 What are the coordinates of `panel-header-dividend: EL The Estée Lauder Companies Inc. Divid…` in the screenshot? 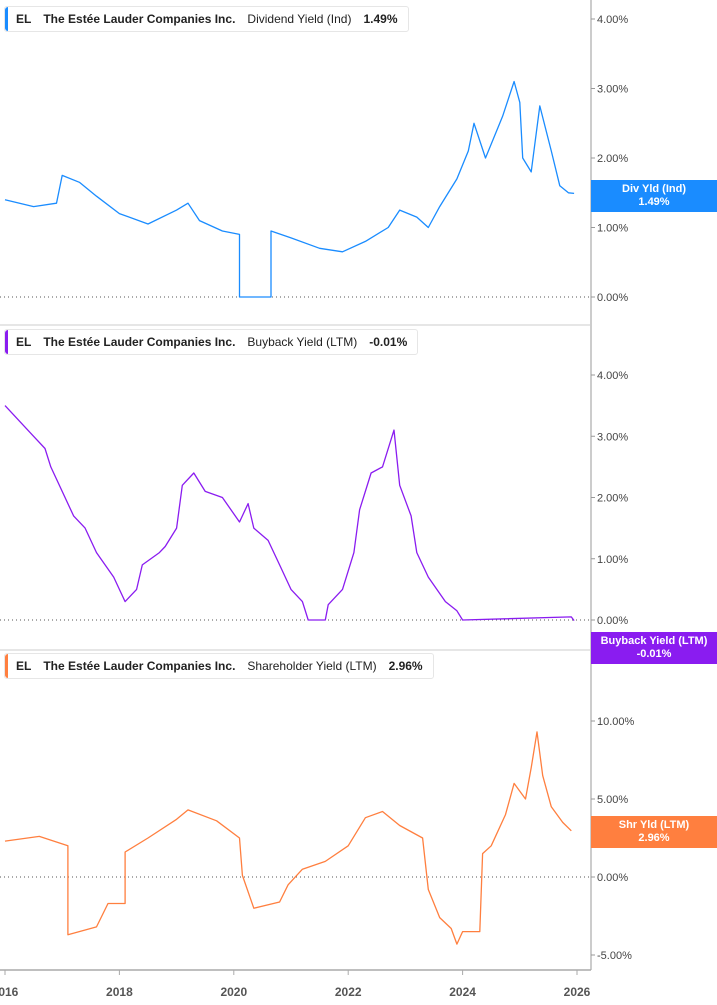 It's located at (206, 19).